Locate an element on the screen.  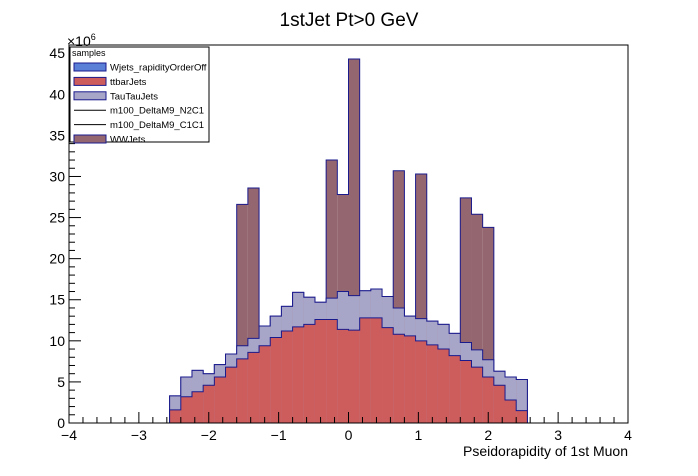
legend-item: m100_DeltaM9_C1C1 is located at coordinates (139, 125).